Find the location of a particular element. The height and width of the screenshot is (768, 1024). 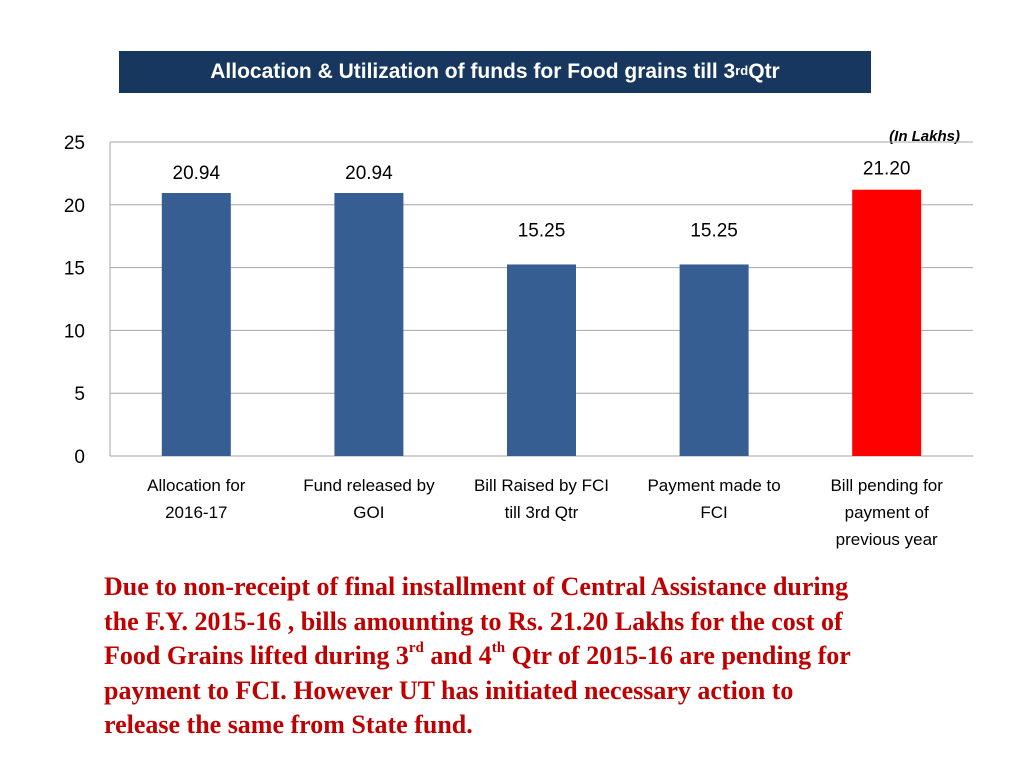

y-tick-label-5: 5 is located at coordinates (79, 394).